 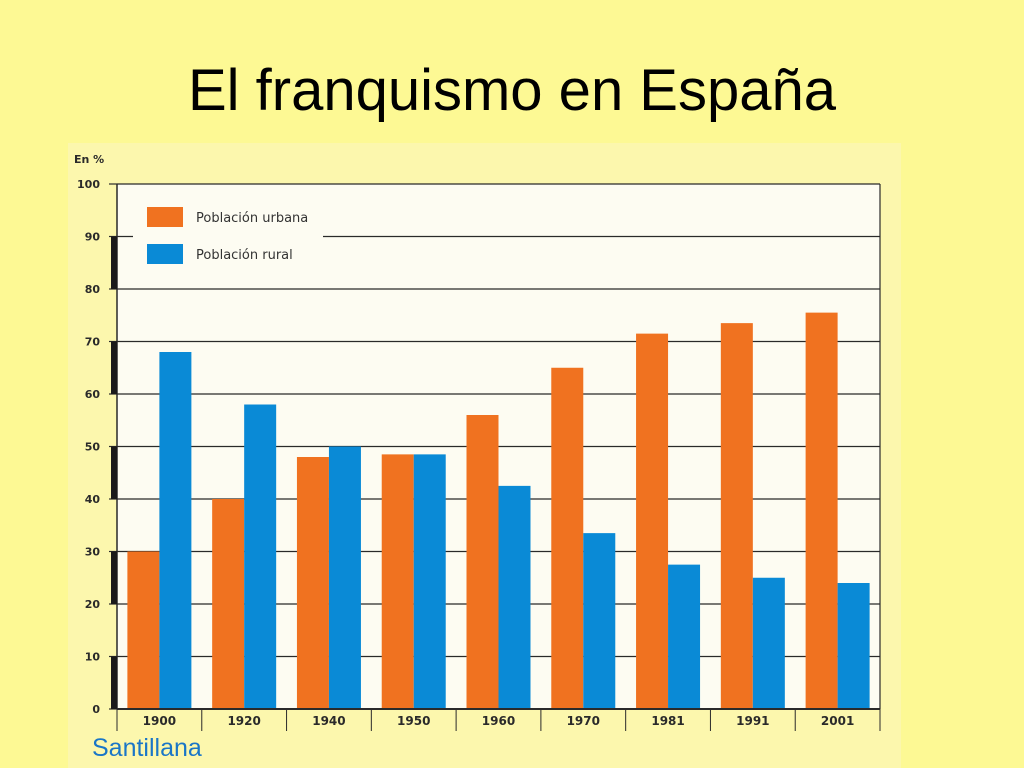 I want to click on bar-rural-1970, so click(x=599, y=621).